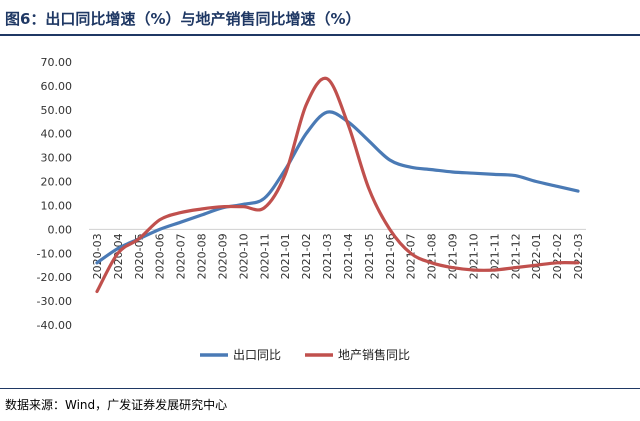 This screenshot has height=421, width=640. What do you see at coordinates (57, 182) in the screenshot?
I see `y-tick-label: 20.00` at bounding box center [57, 182].